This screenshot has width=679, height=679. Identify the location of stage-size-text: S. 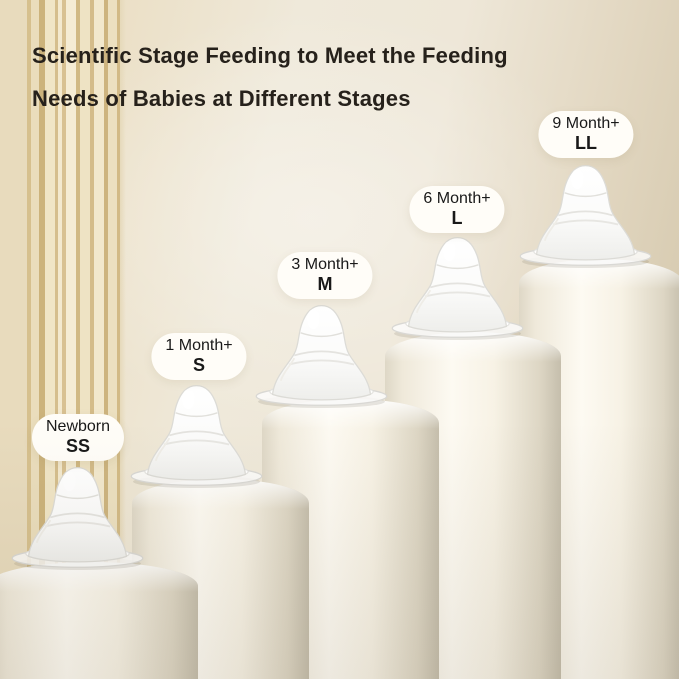
(198, 365).